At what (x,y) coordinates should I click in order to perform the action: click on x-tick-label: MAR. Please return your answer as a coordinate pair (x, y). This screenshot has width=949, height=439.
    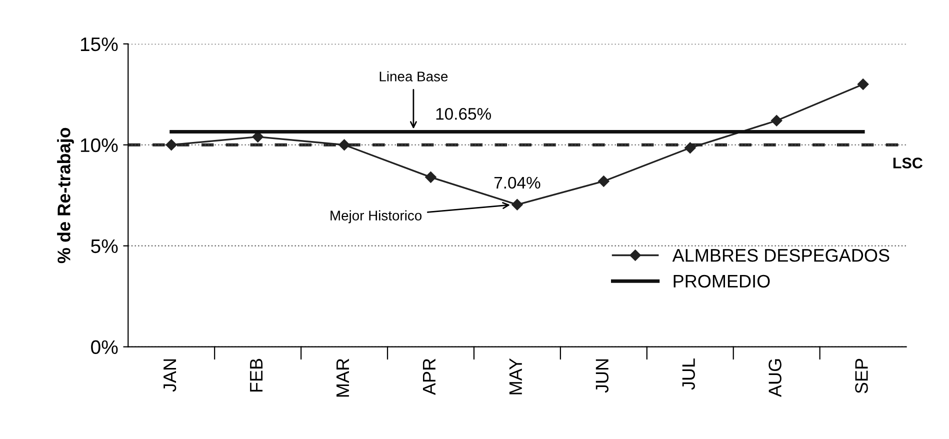
    Looking at the image, I should click on (342, 377).